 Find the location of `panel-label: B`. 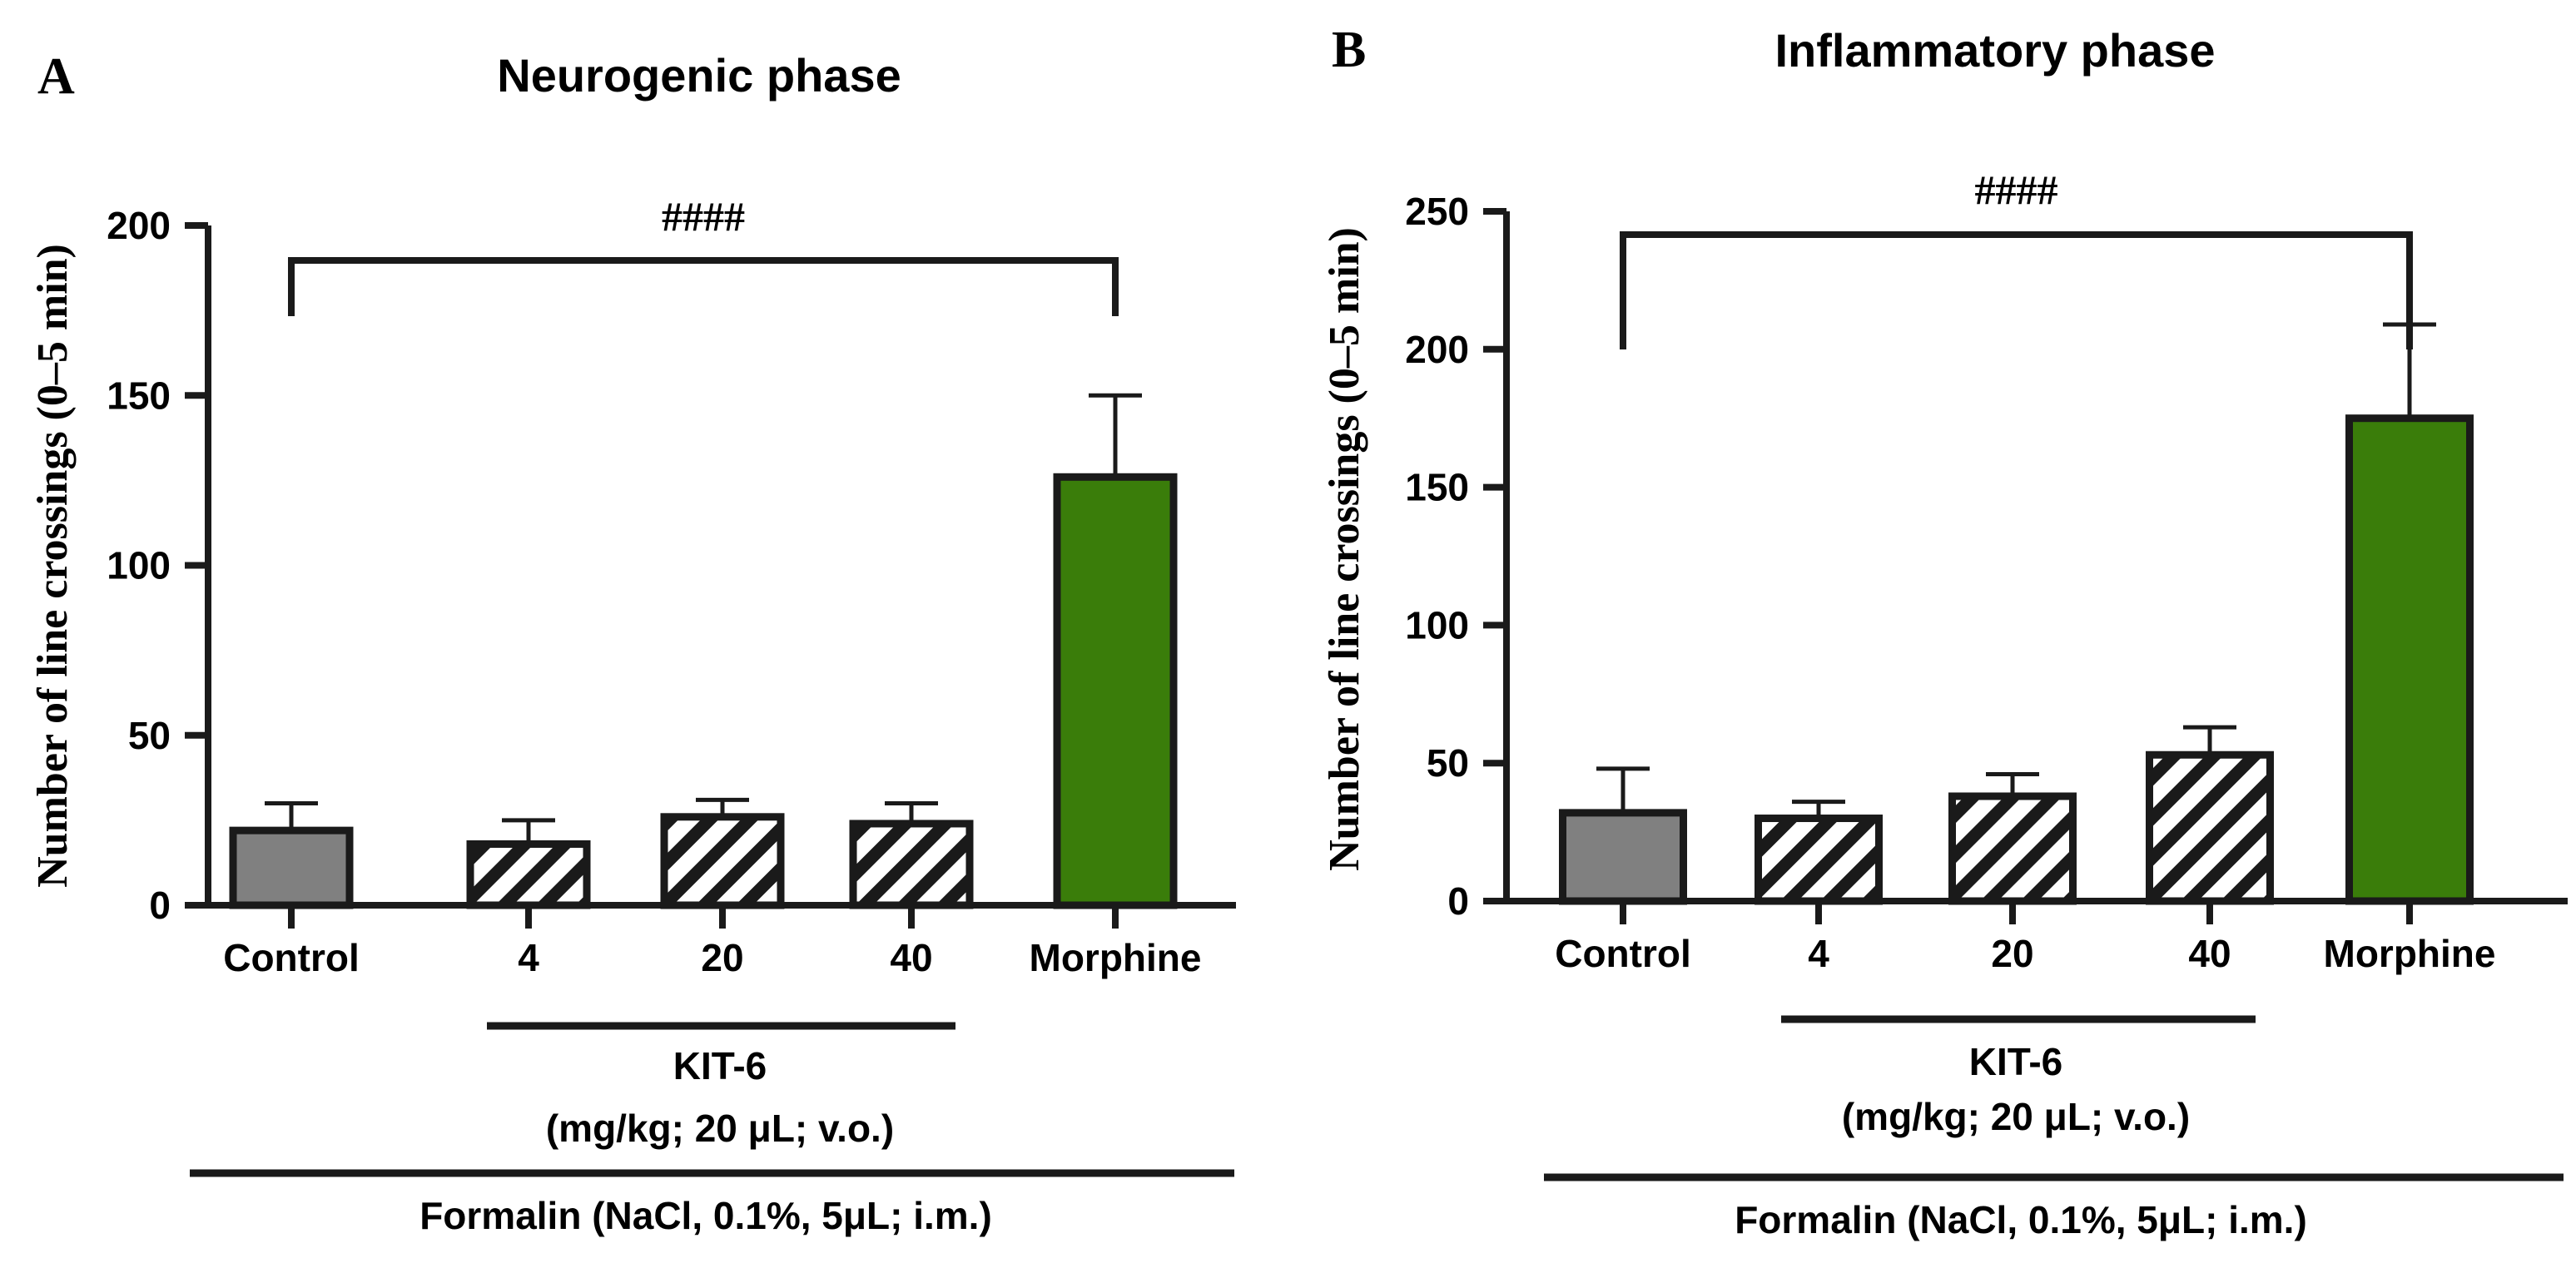

panel-label: B is located at coordinates (1349, 50).